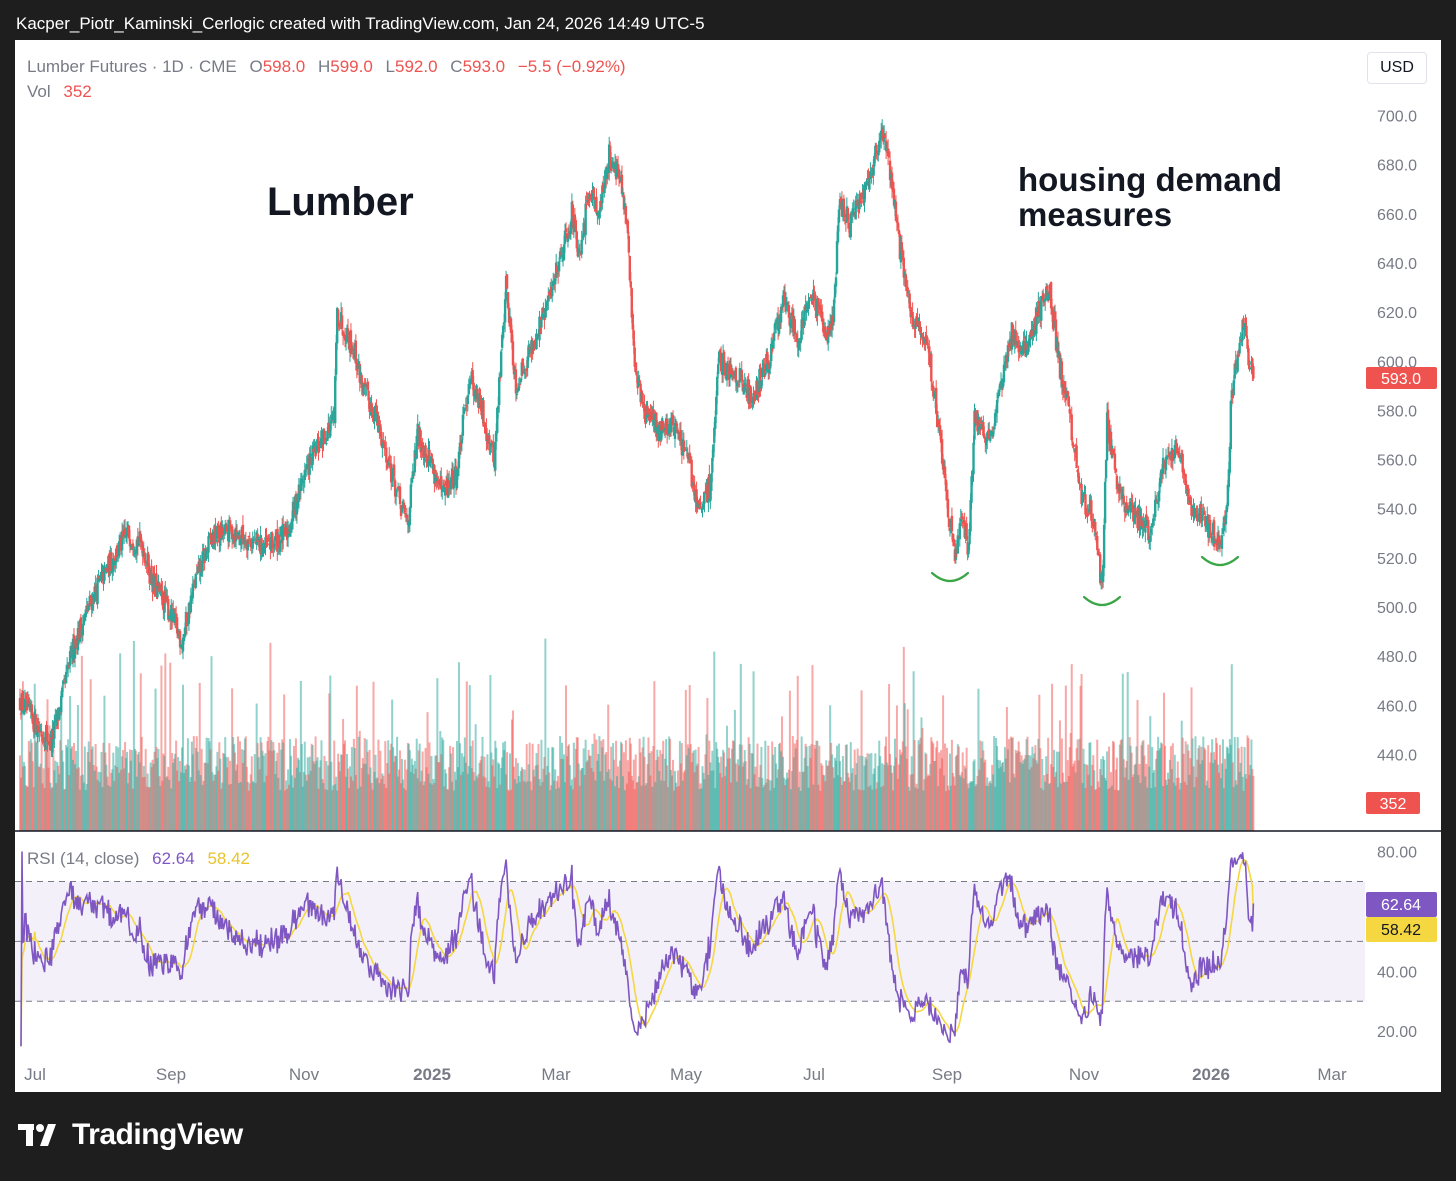  What do you see at coordinates (556, 1074) in the screenshot?
I see `x-tick-label: Mar` at bounding box center [556, 1074].